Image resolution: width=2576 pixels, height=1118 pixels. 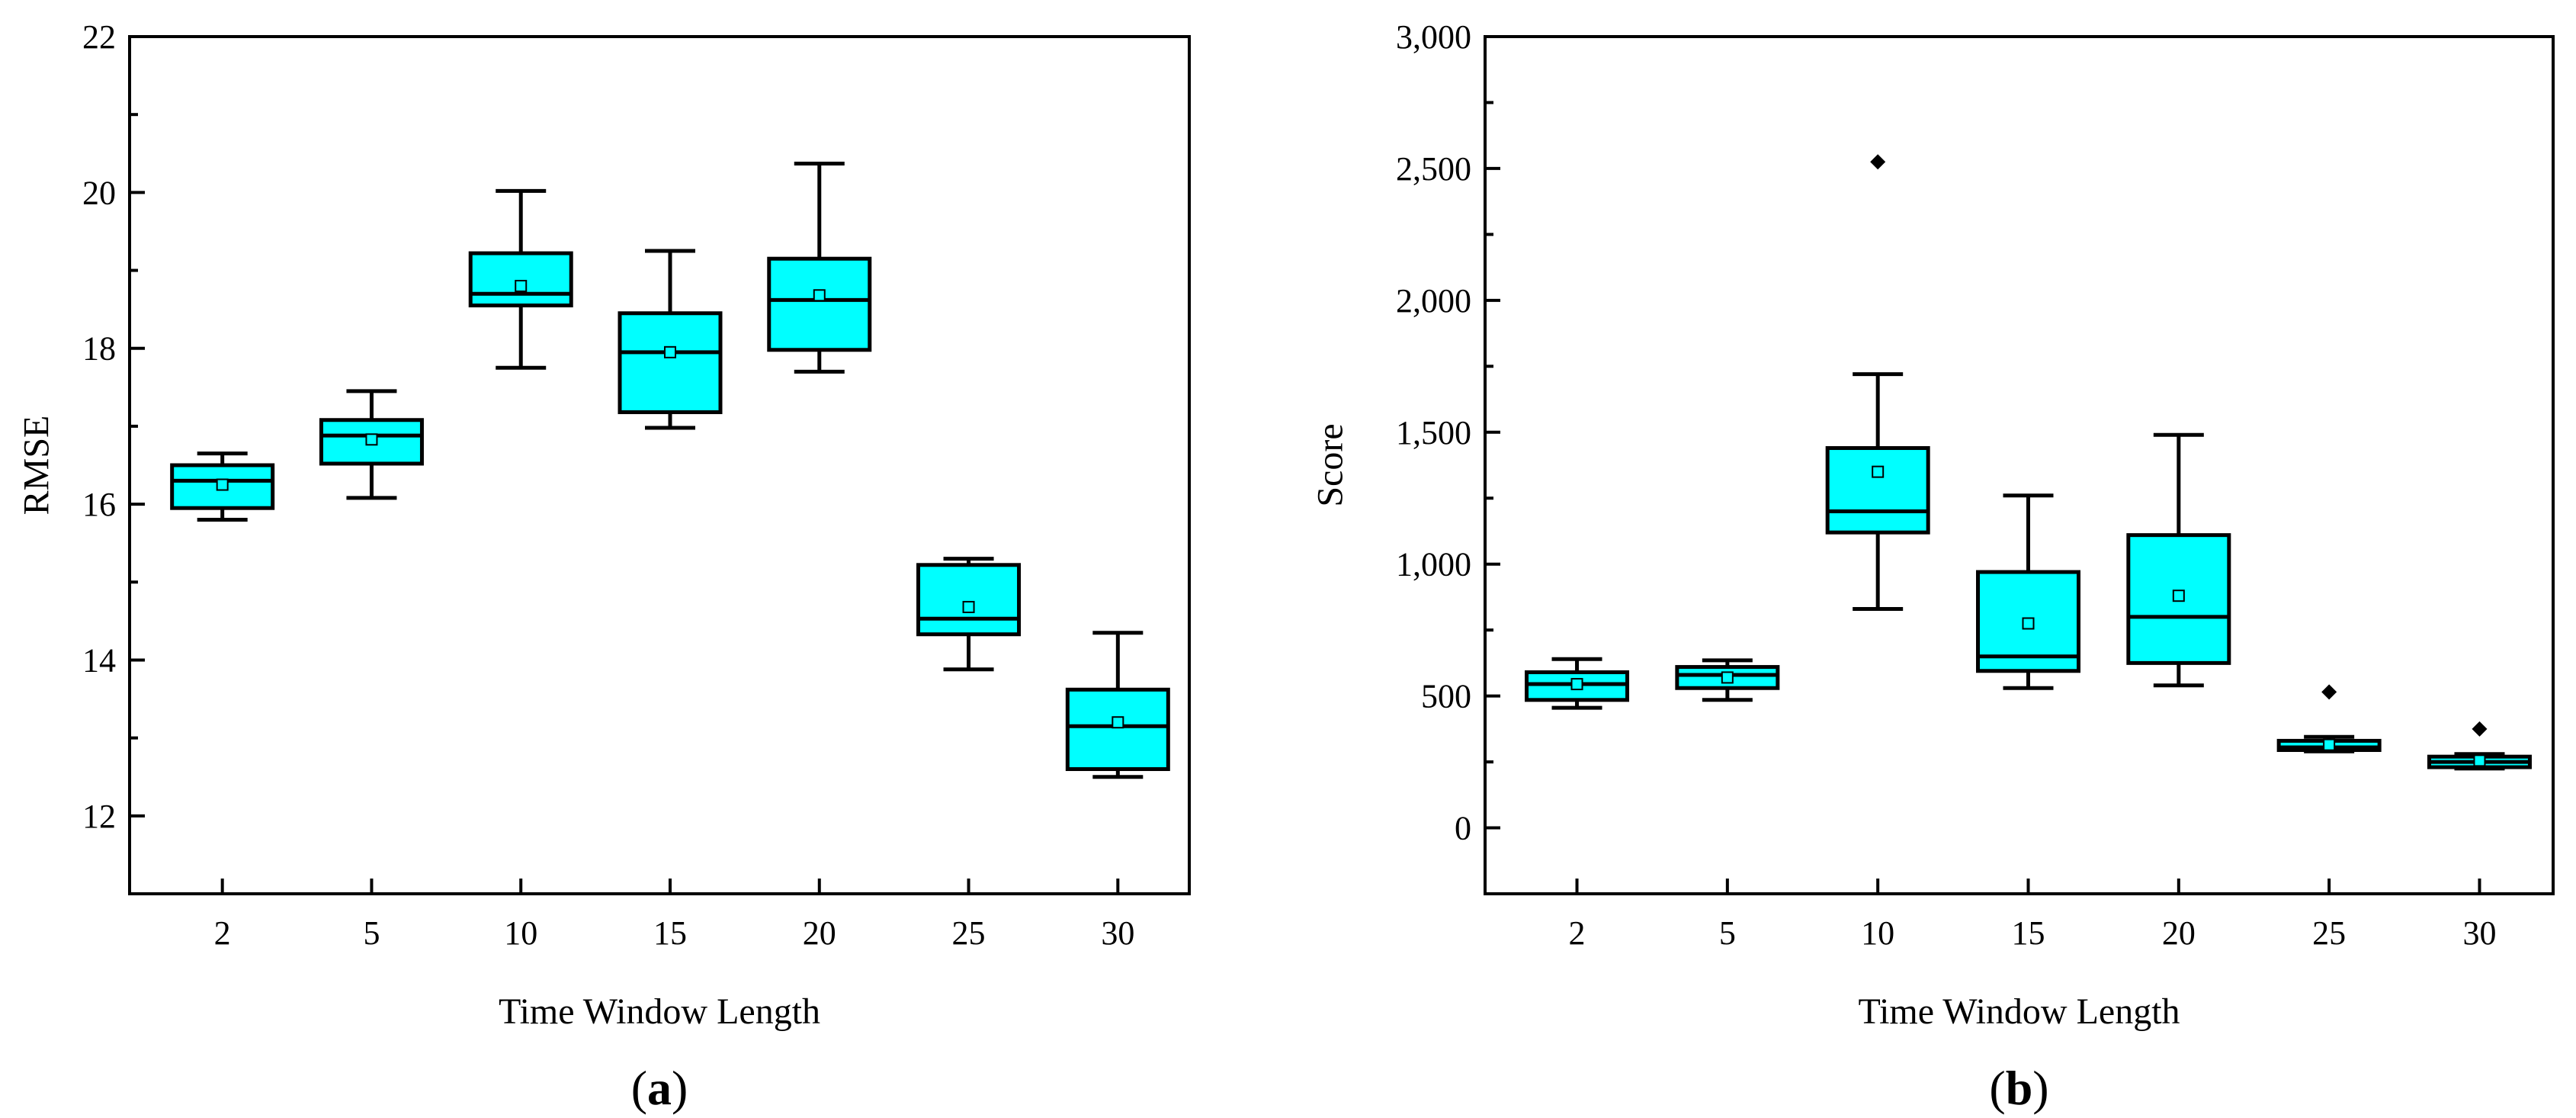 What do you see at coordinates (1446, 696) in the screenshot?
I see `y-tick-label: 500` at bounding box center [1446, 696].